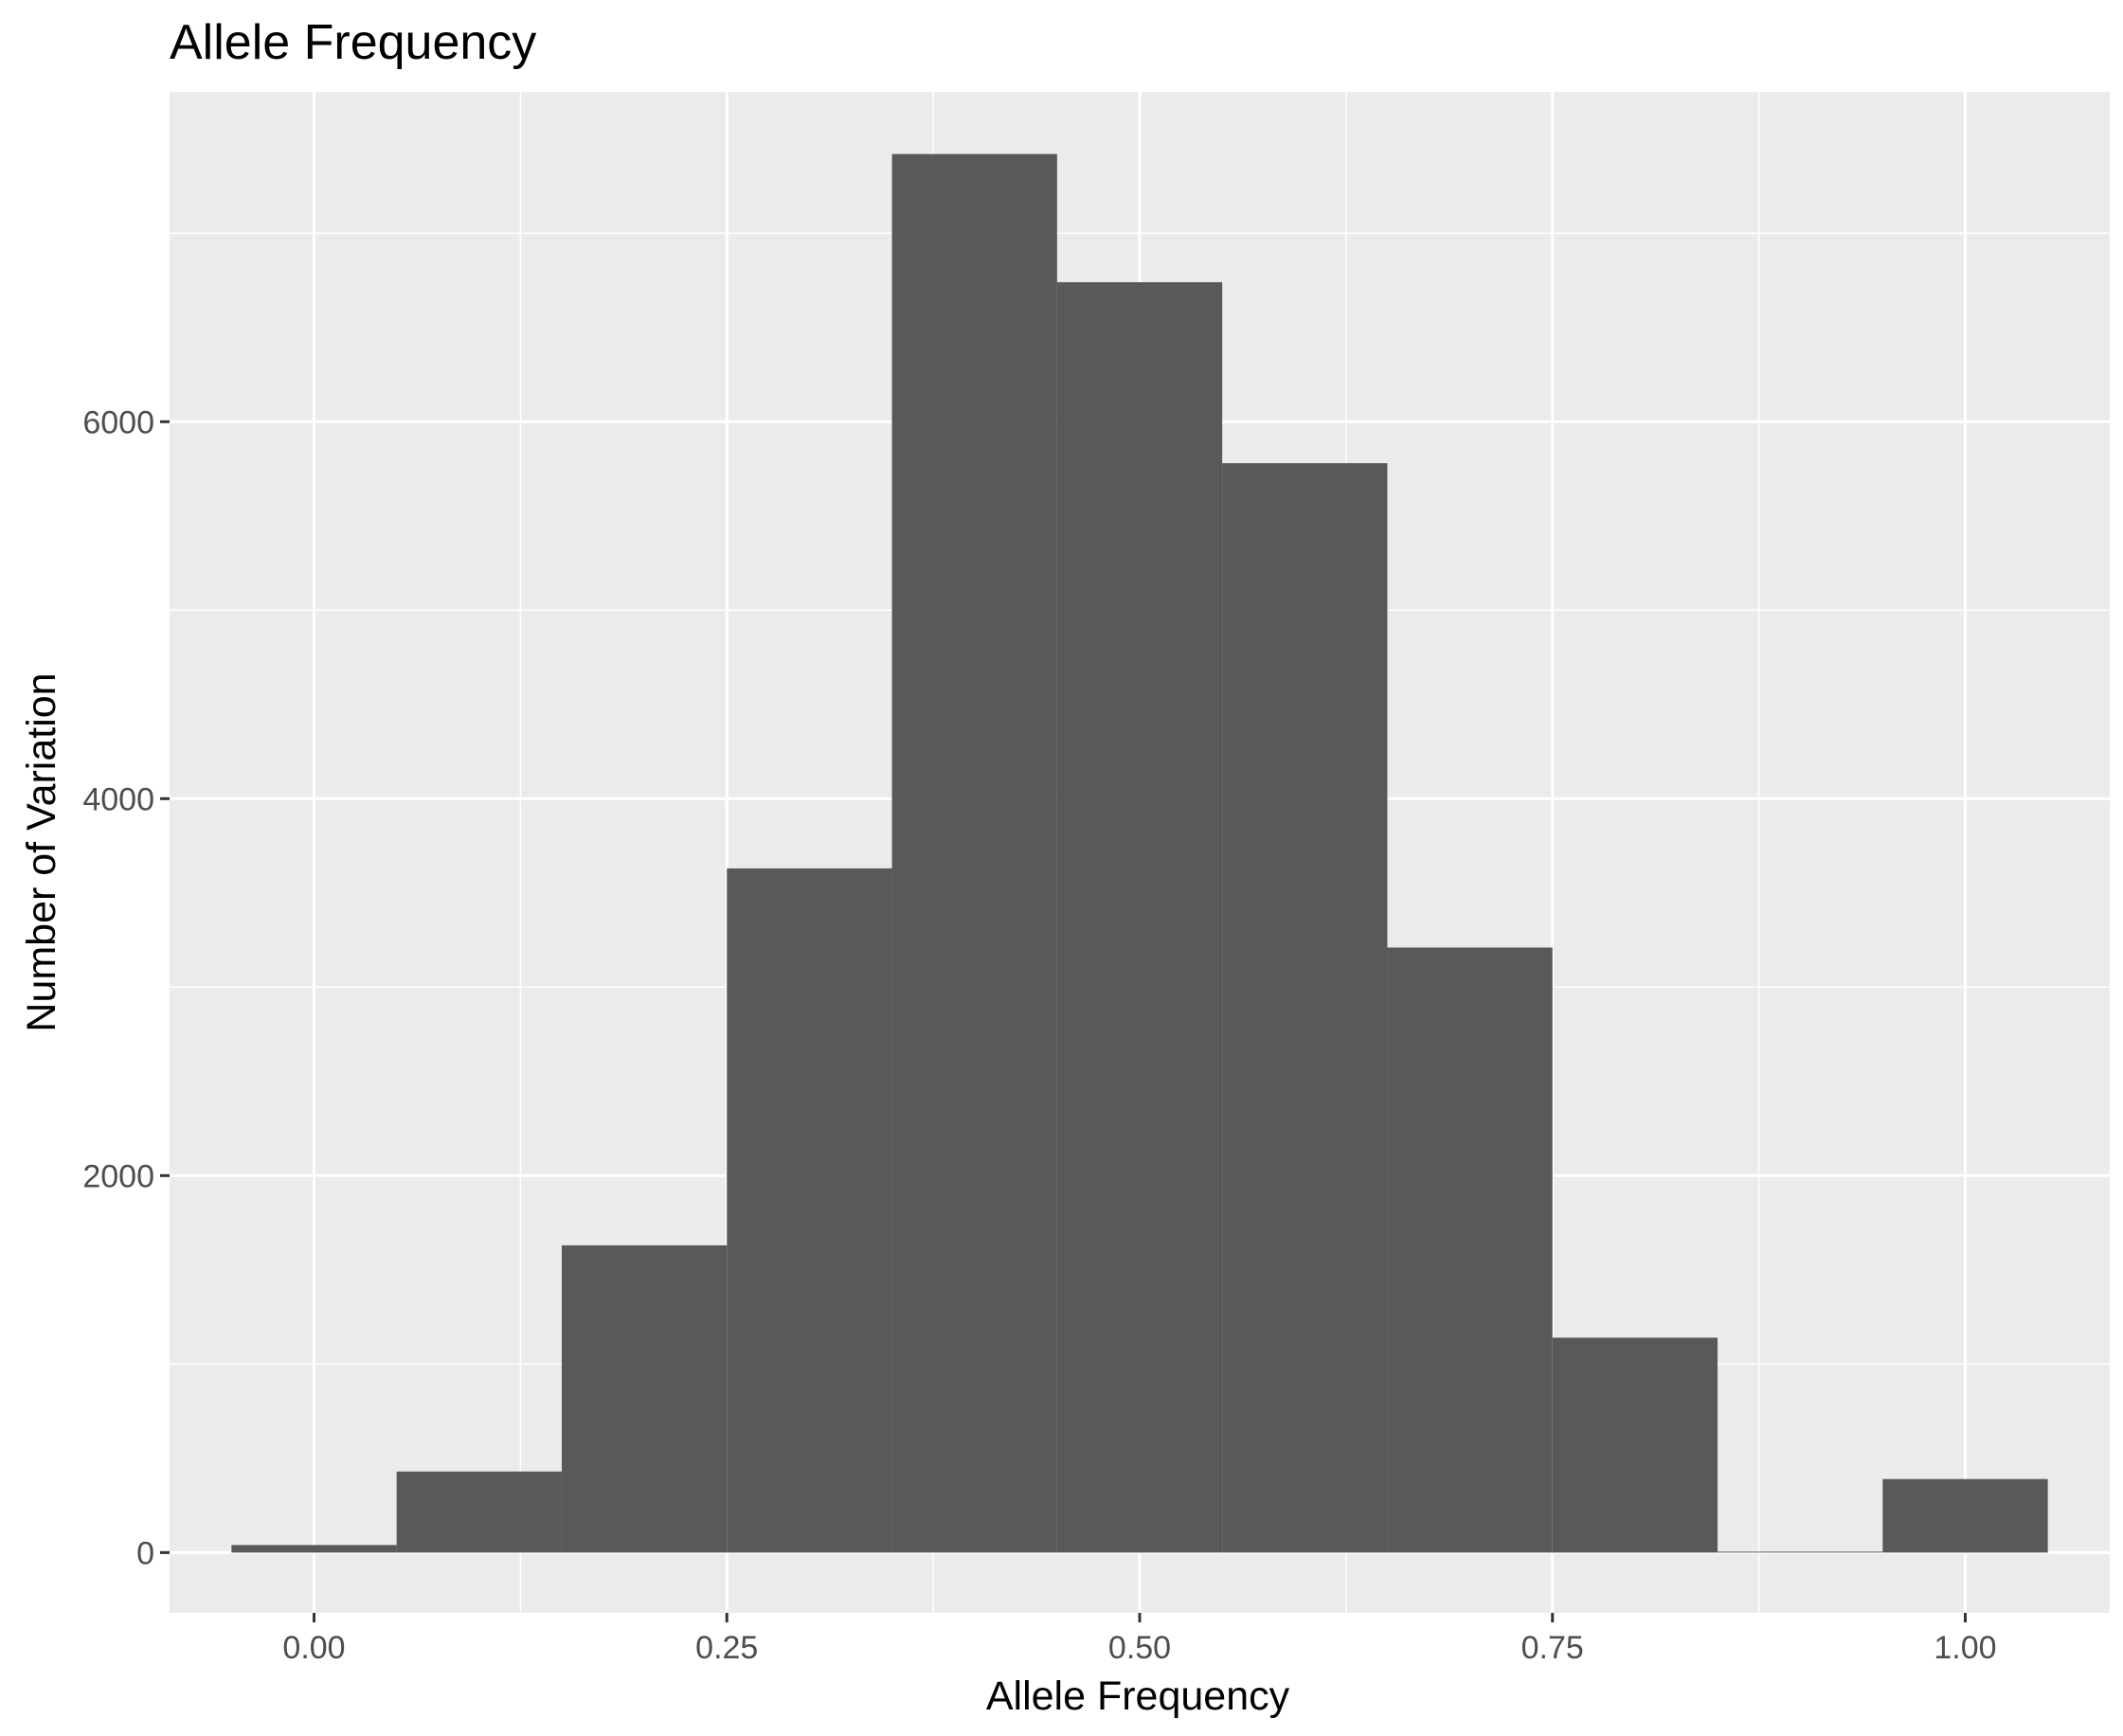 This screenshot has width=2123, height=1736. Describe the element at coordinates (726, 1648) in the screenshot. I see `x-tick-label: 0.25` at that location.